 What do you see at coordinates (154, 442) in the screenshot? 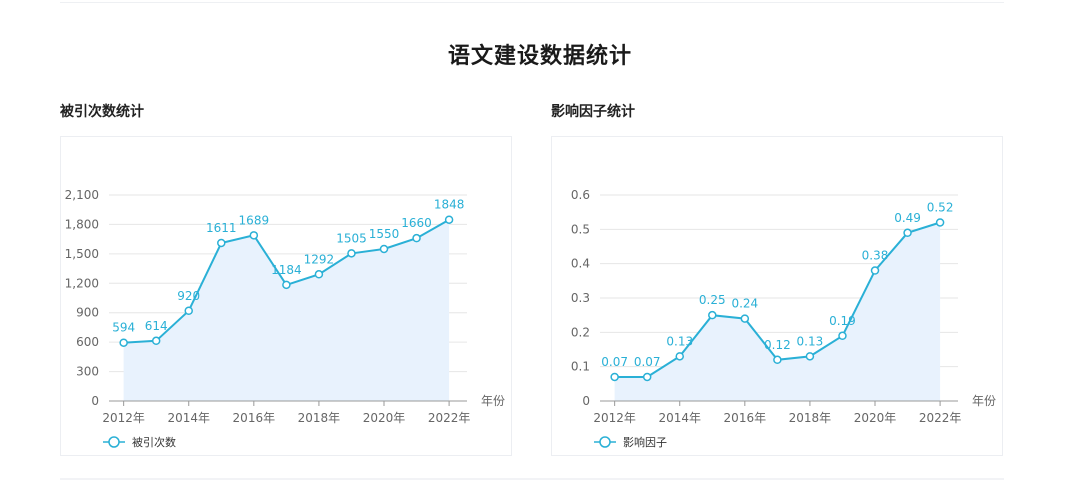
I see `legend-label: 被引次数` at bounding box center [154, 442].